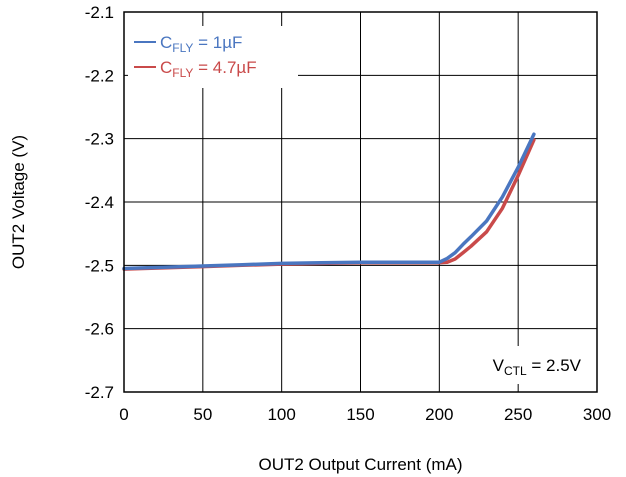 The width and height of the screenshot is (626, 477). I want to click on legend-label-1: CFLY = 1µF, so click(201, 44).